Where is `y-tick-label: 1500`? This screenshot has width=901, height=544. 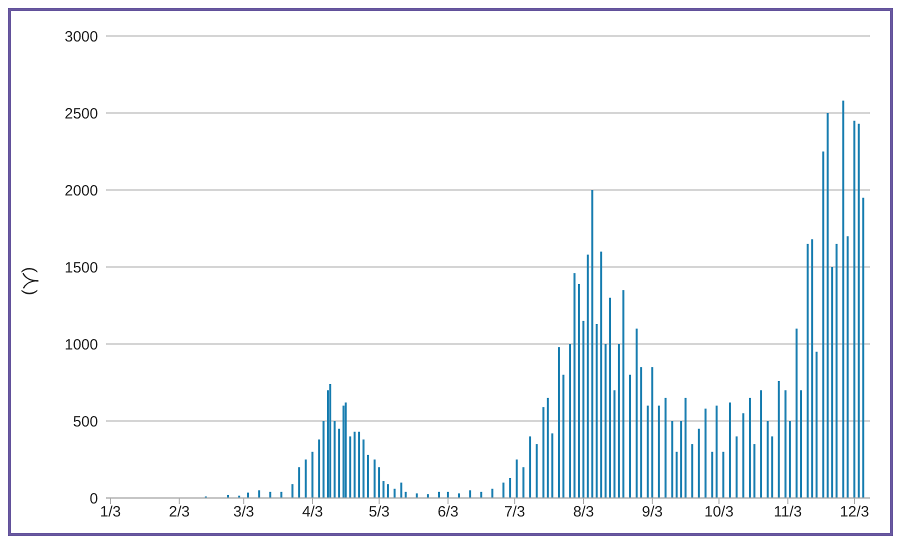 y-tick-label: 1500 is located at coordinates (81, 267).